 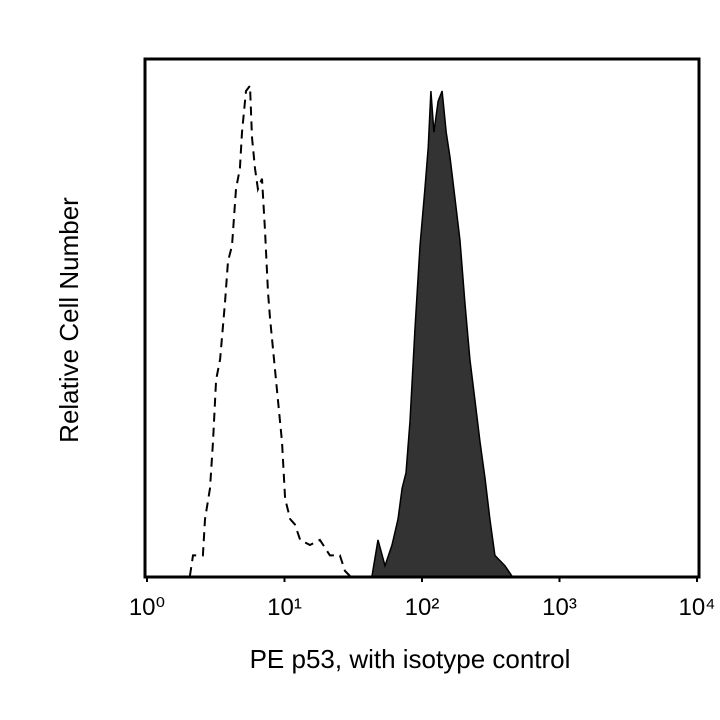 I want to click on x-tick-label: 10⁰, so click(x=147, y=607).